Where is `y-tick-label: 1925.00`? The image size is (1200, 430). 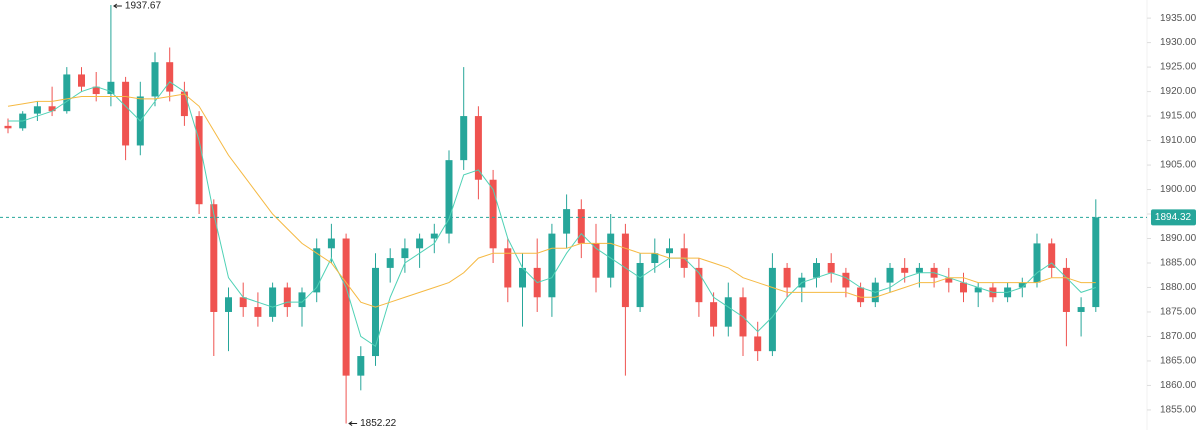
y-tick-label: 1925.00 is located at coordinates (1178, 67).